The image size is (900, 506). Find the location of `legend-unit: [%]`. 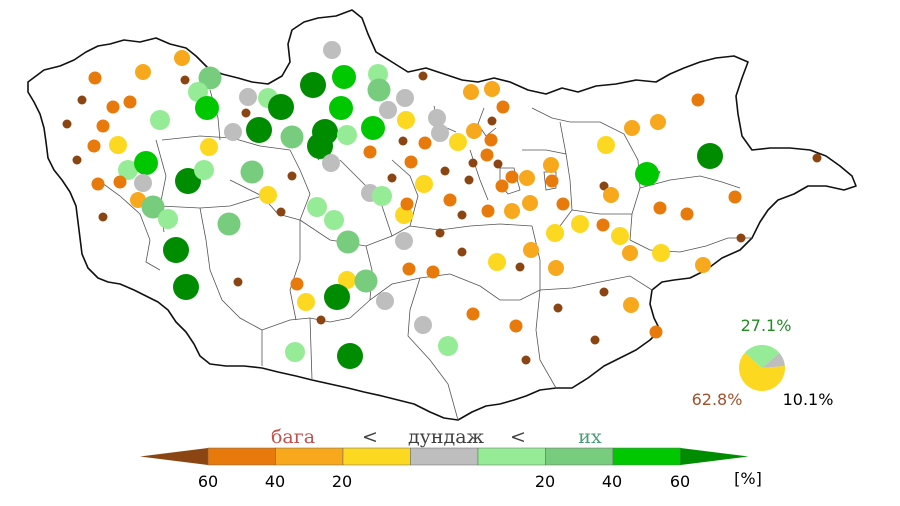

legend-unit: [%] is located at coordinates (748, 478).